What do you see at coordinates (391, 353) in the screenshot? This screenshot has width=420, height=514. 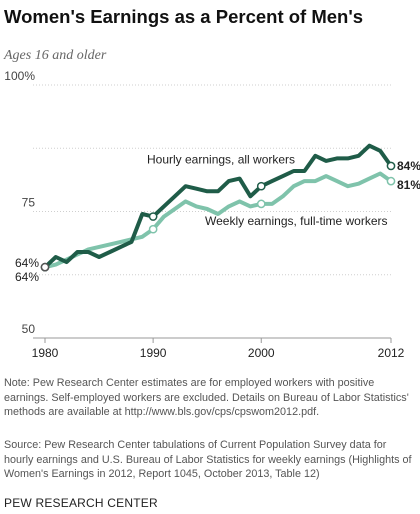 I see `x-tick-label: 2012` at bounding box center [391, 353].